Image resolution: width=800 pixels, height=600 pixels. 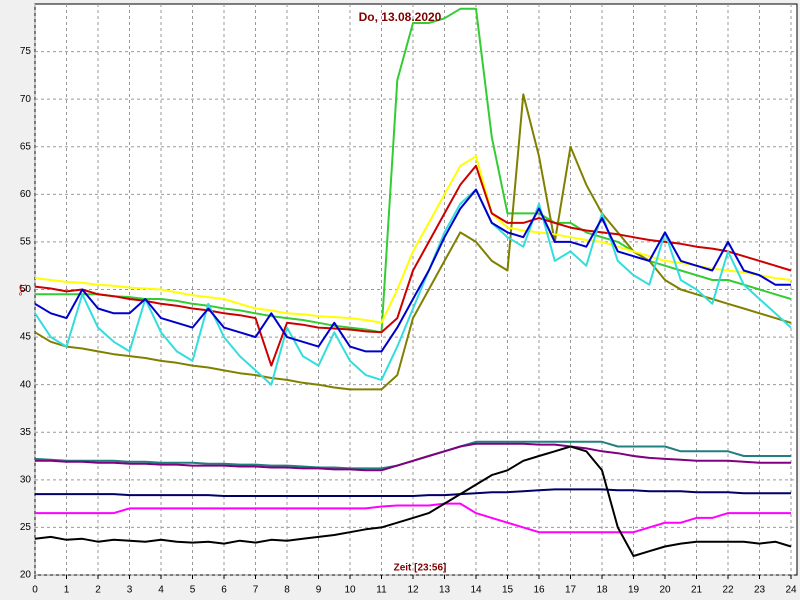 What do you see at coordinates (98, 590) in the screenshot?
I see `x-tick-label: 2` at bounding box center [98, 590].